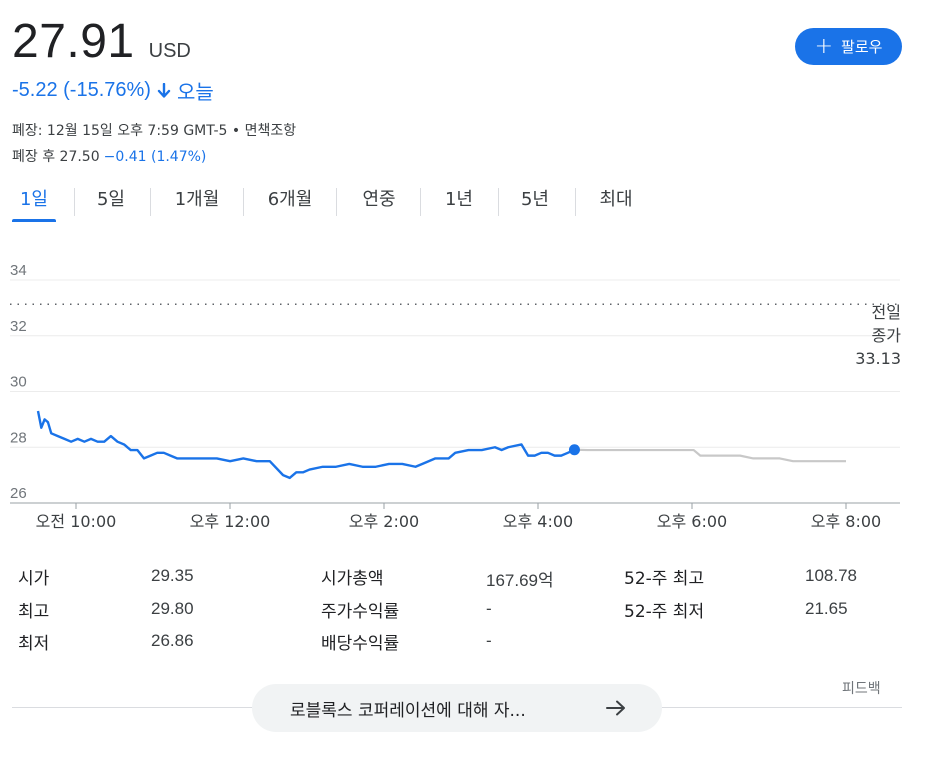 Image resolution: width=945 pixels, height=760 pixels. Describe the element at coordinates (81, 90) in the screenshot. I see `price-change-value: -5.22 (-15.76%)` at that location.